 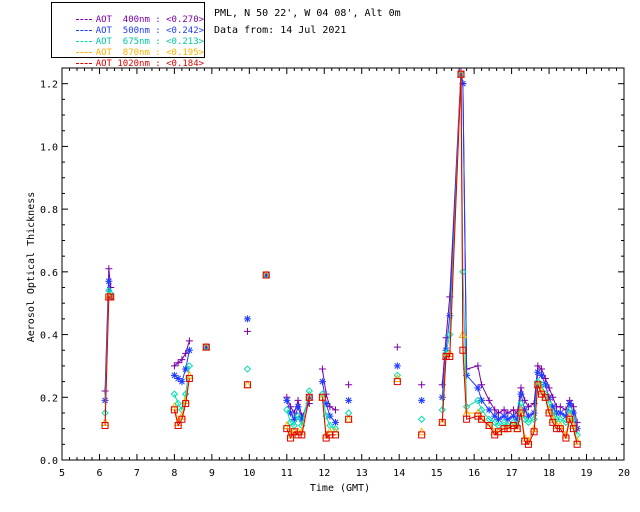 I want to click on x-tick-label: 13, so click(x=362, y=473).